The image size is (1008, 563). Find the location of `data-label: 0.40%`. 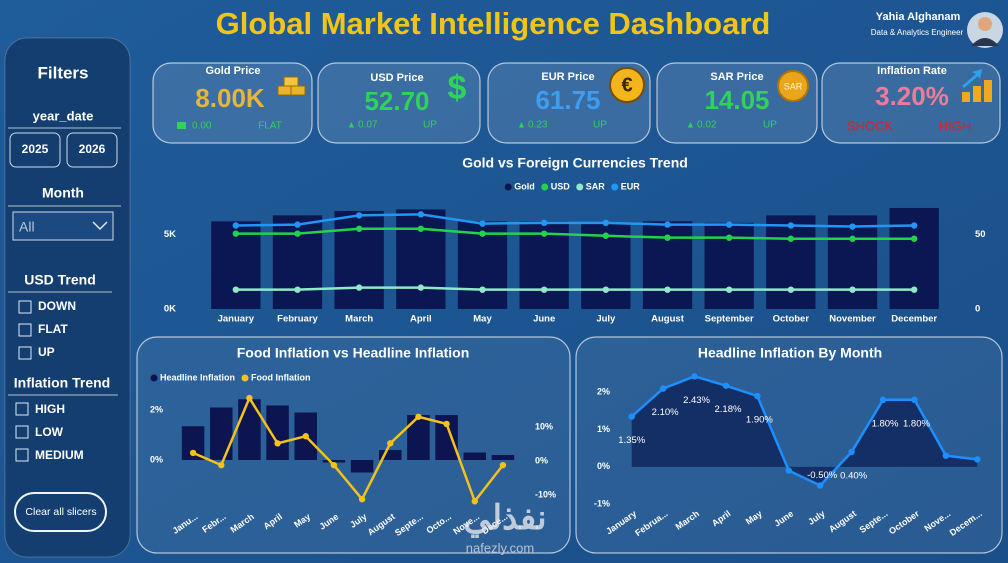

data-label: 0.40% is located at coordinates (853, 475).